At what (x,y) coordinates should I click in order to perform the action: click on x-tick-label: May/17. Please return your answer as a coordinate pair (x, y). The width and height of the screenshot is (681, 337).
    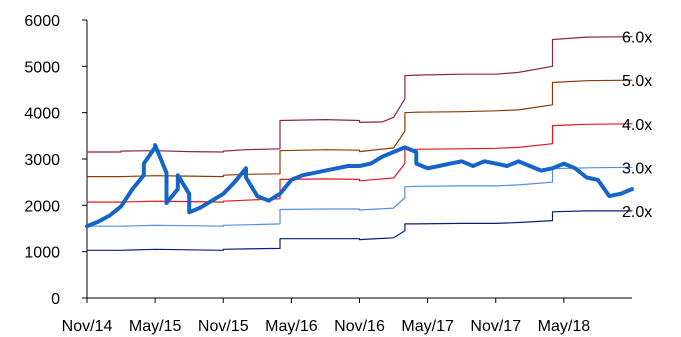
    Looking at the image, I should click on (427, 326).